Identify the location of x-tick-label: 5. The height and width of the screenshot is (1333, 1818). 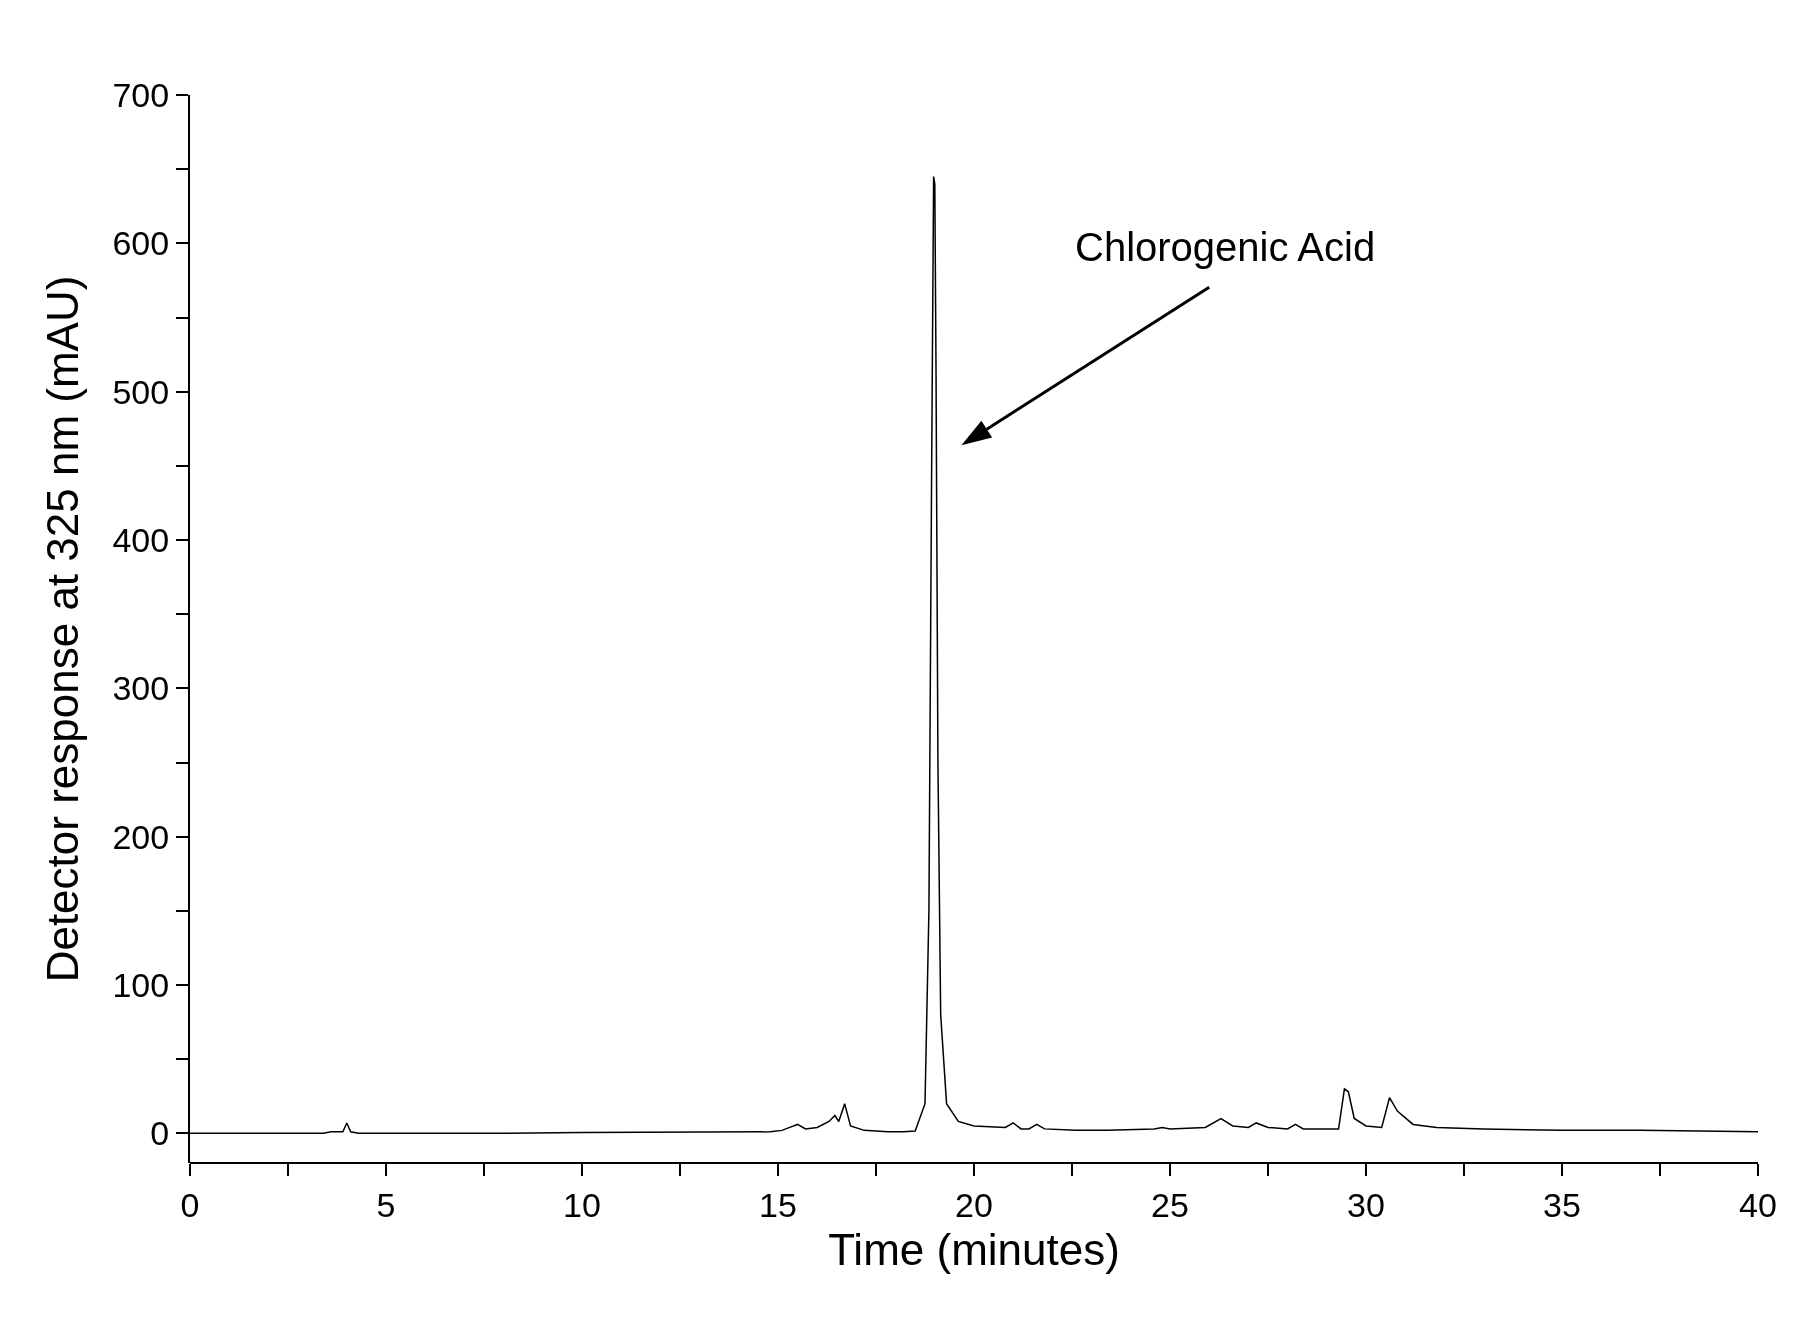
(386, 1204).